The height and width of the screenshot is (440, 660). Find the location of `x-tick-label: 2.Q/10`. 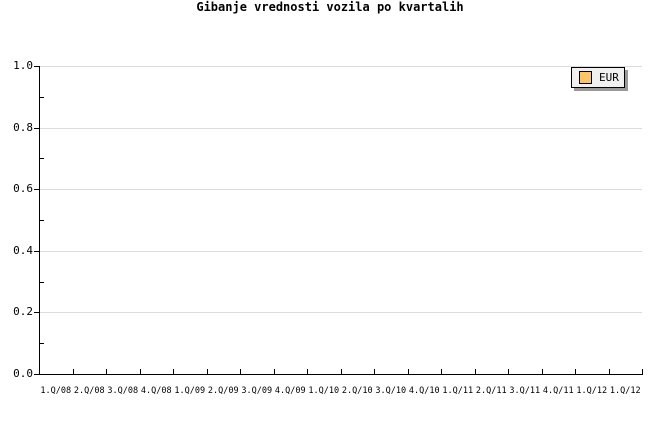

x-tick-label: 2.Q/10 is located at coordinates (357, 391).